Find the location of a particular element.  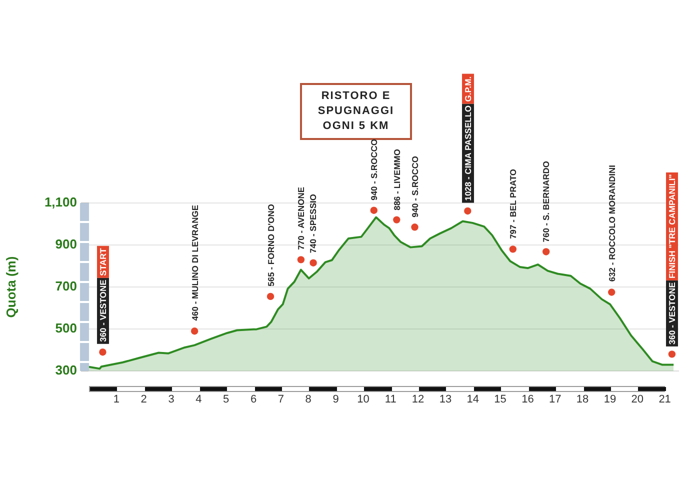

x-tick-label: 12 is located at coordinates (418, 400).